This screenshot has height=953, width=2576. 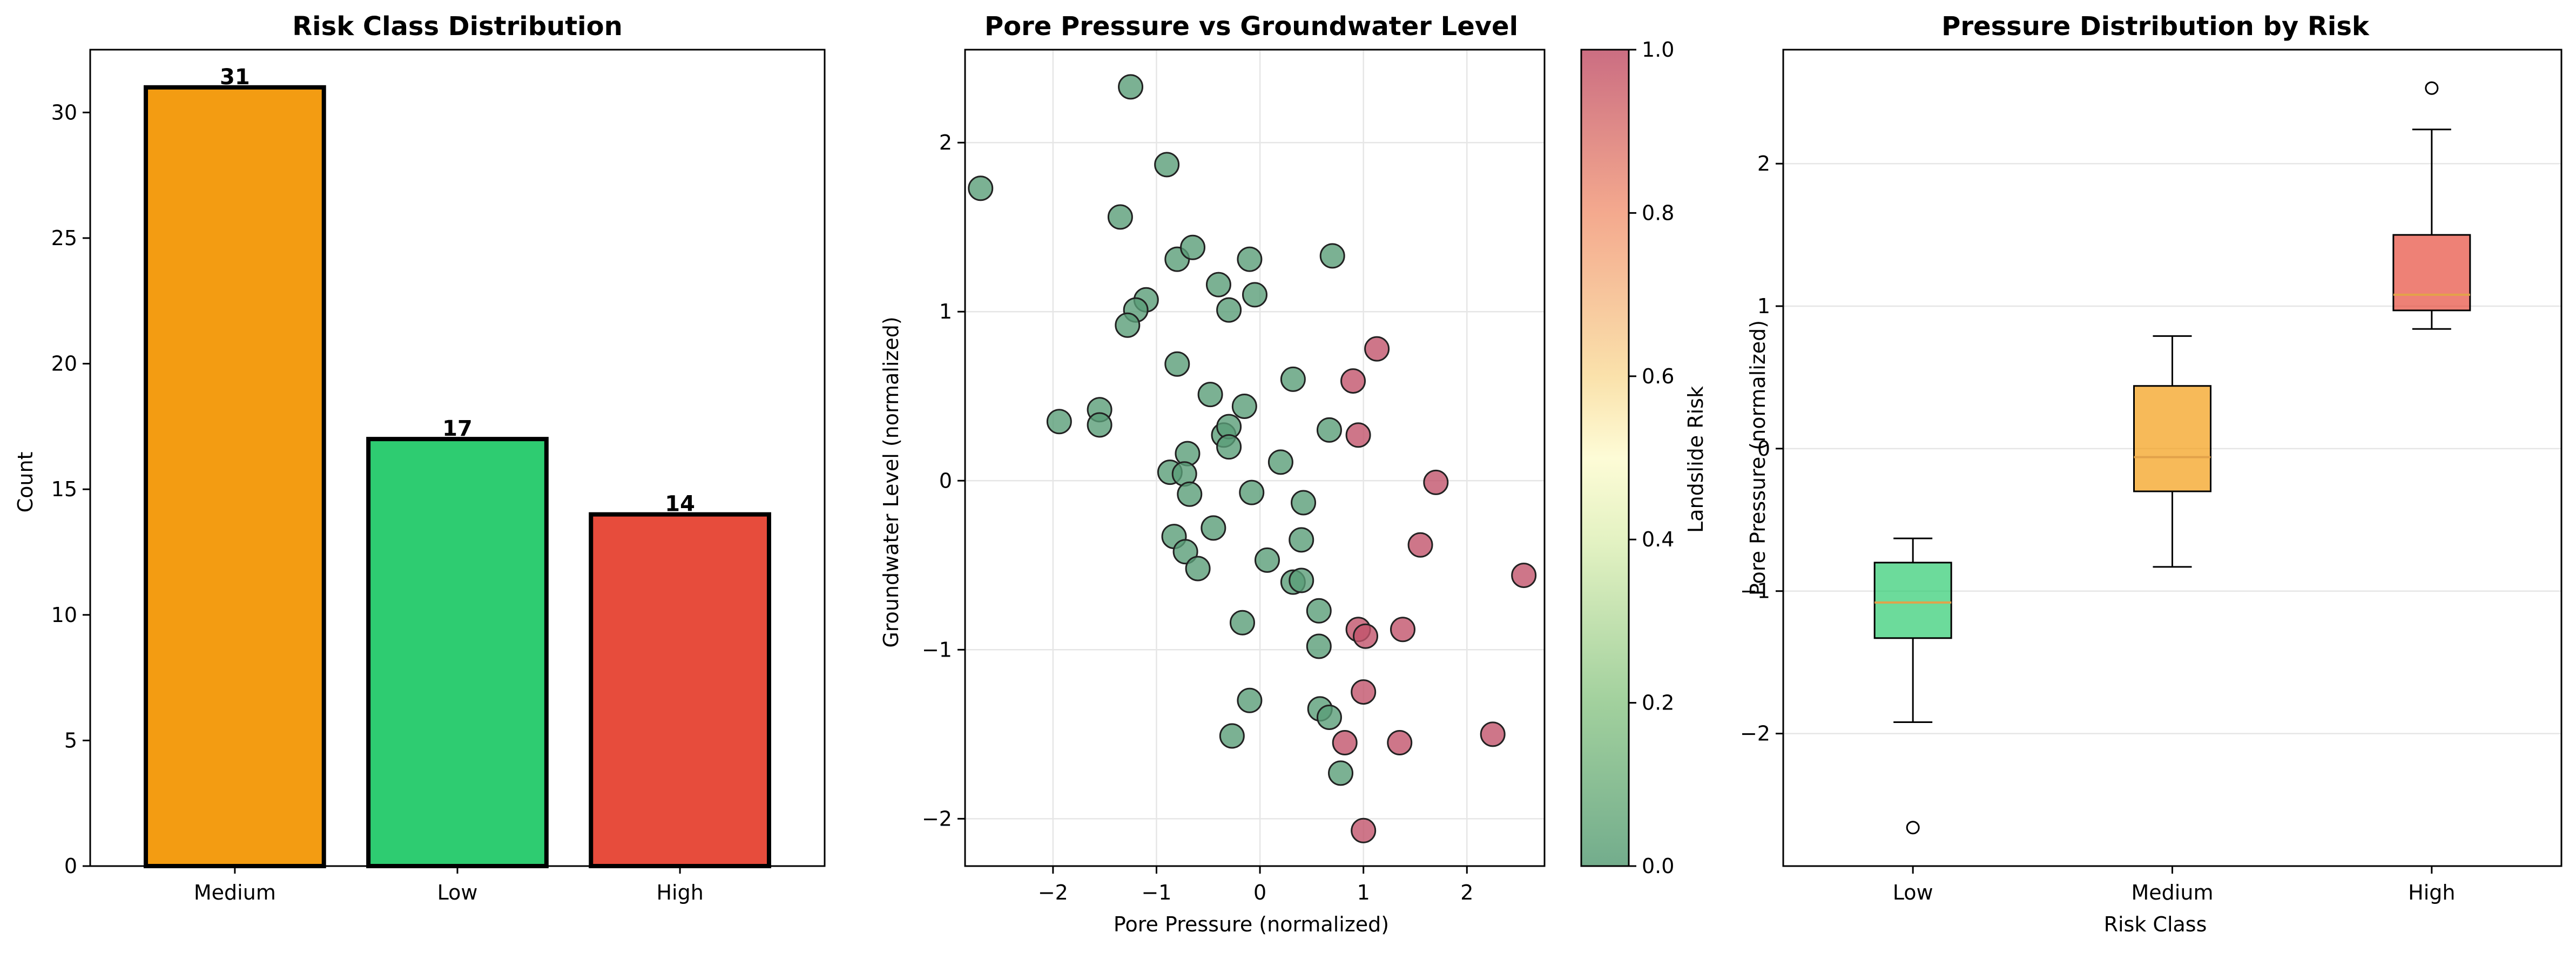 What do you see at coordinates (2173, 892) in the screenshot?
I see `box-xtick-label: Medium` at bounding box center [2173, 892].